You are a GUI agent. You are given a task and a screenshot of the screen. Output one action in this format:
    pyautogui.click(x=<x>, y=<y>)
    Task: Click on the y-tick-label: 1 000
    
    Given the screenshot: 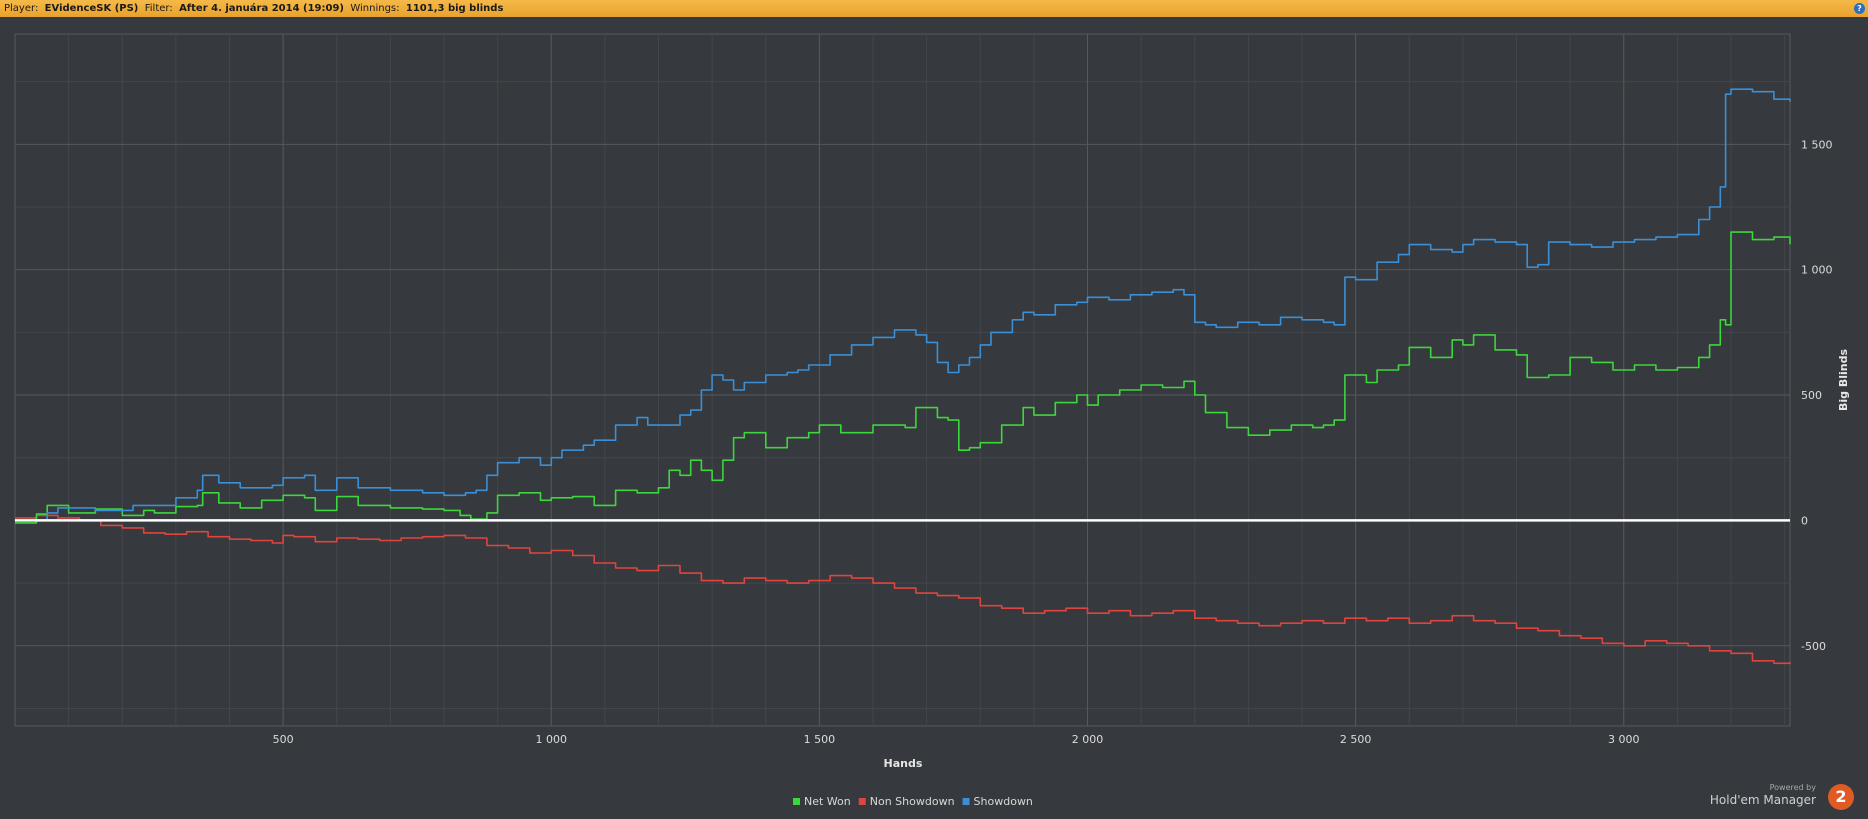 What is the action you would take?
    pyautogui.click(x=1817, y=270)
    